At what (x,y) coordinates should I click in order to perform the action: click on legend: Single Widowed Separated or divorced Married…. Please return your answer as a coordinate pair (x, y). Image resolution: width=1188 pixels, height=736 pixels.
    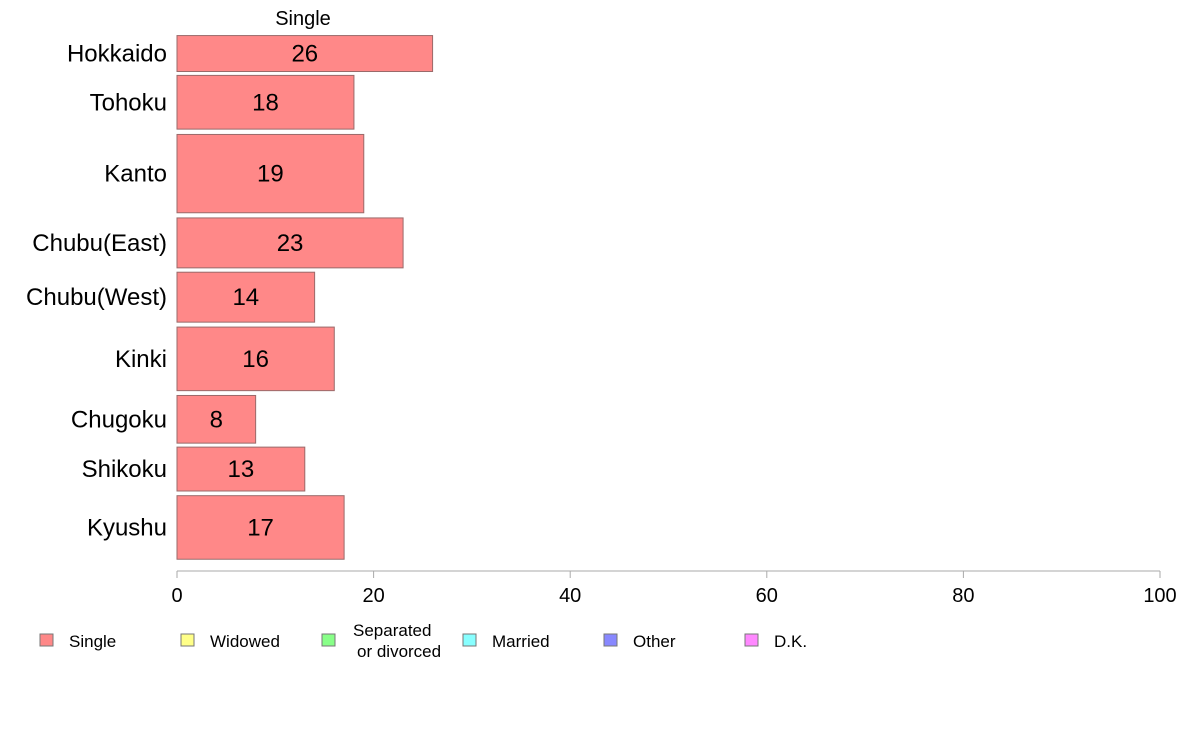
    Looking at the image, I should click on (423, 641).